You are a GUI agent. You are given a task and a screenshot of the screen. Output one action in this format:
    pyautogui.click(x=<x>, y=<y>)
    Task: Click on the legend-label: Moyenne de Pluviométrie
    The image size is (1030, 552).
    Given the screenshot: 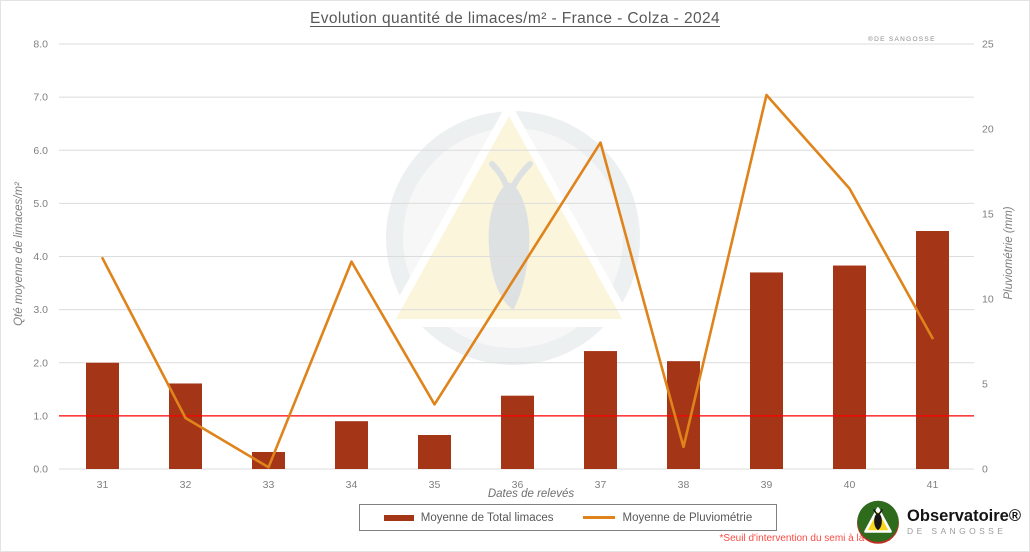 What is the action you would take?
    pyautogui.click(x=687, y=517)
    